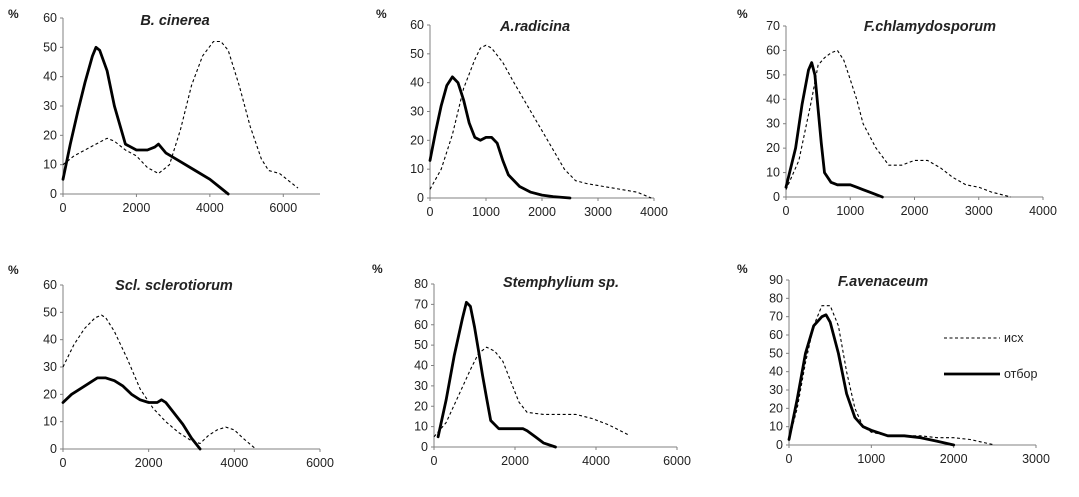  I want to click on panel-title: A.radicina, so click(534, 27).